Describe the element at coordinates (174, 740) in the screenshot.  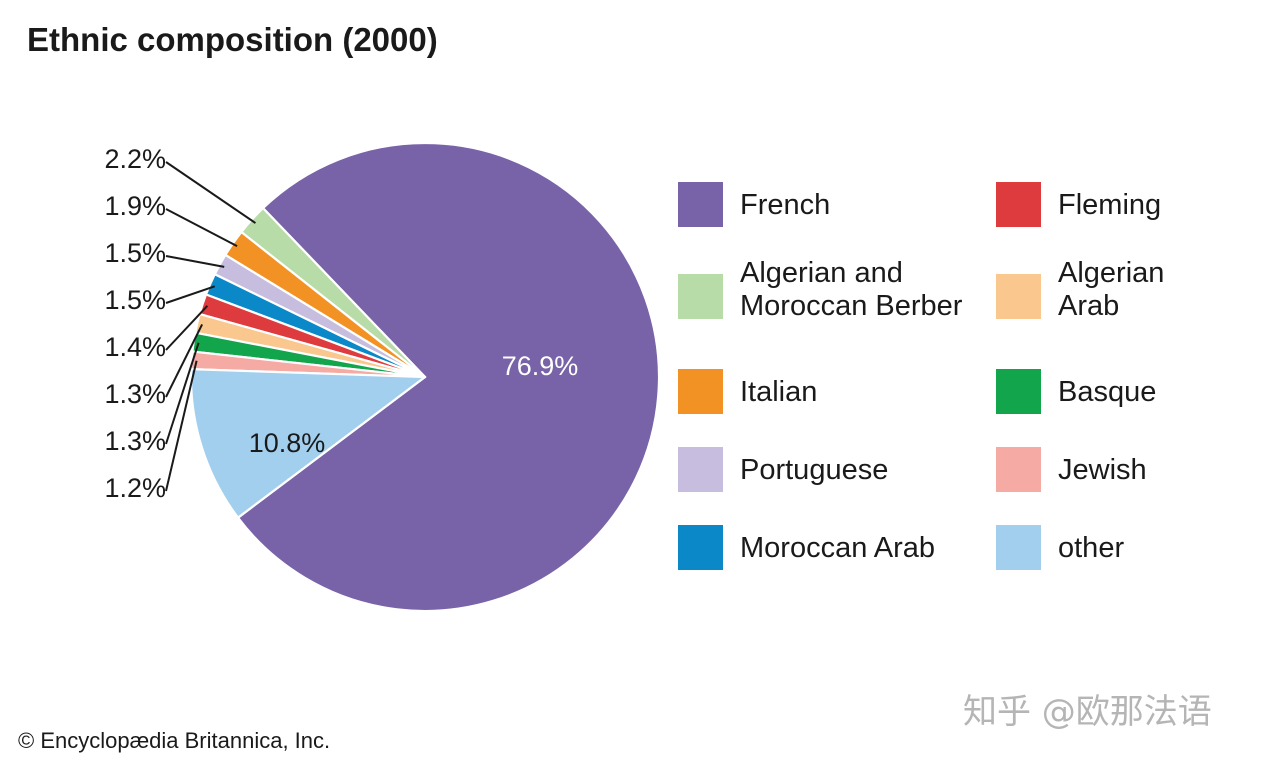
I see `copyright-credit: © Encyclopædia Britannica, Inc.` at that location.